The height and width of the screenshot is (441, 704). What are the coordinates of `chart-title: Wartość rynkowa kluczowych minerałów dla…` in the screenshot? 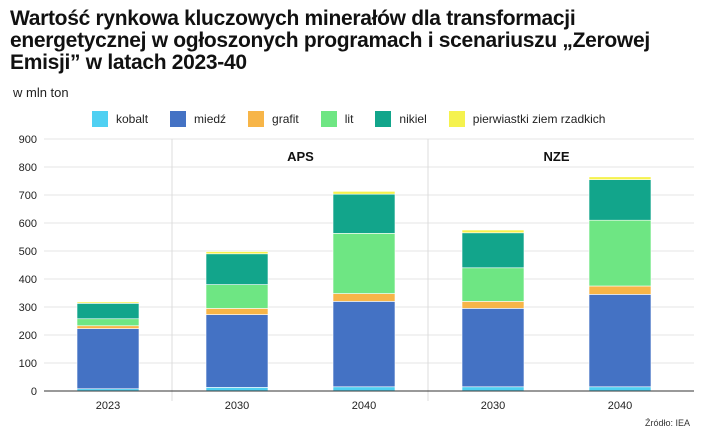 It's located at (330, 40).